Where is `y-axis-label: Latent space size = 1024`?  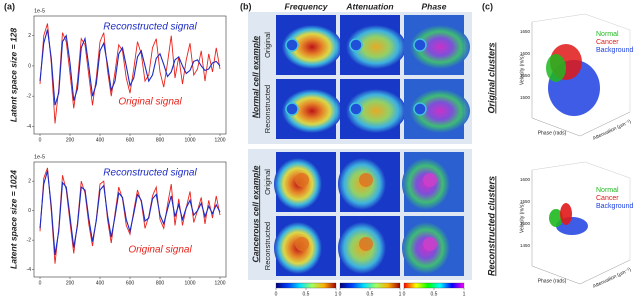
y-axis-label: Latent space size = 1024 is located at coordinates (13, 219).